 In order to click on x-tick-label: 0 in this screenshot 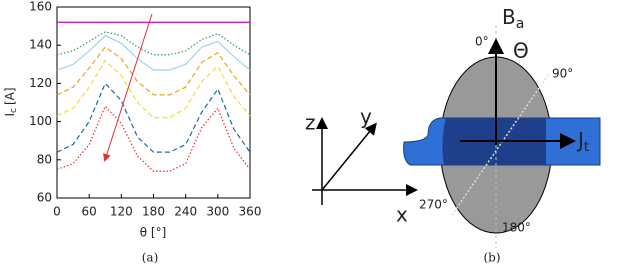, I will do `click(57, 212)`.